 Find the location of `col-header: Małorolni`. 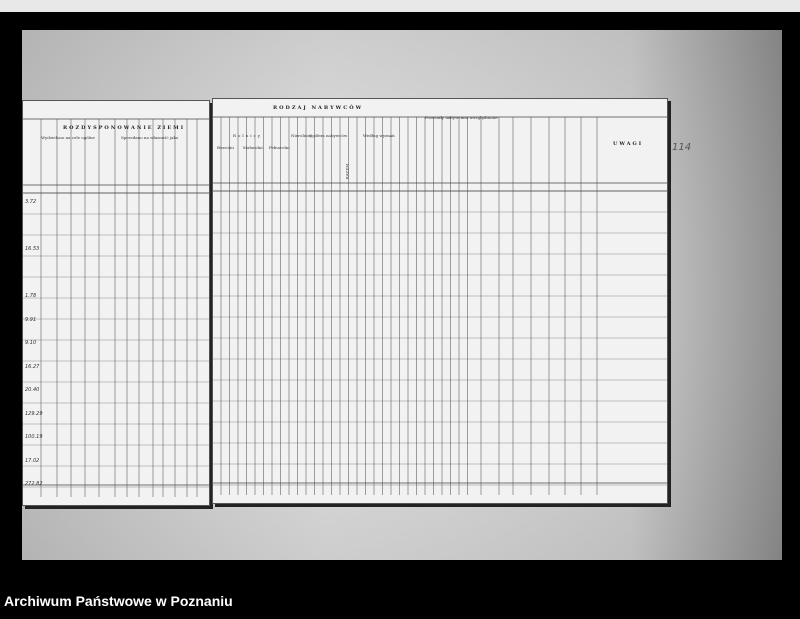

col-header: Małorolni is located at coordinates (253, 147).